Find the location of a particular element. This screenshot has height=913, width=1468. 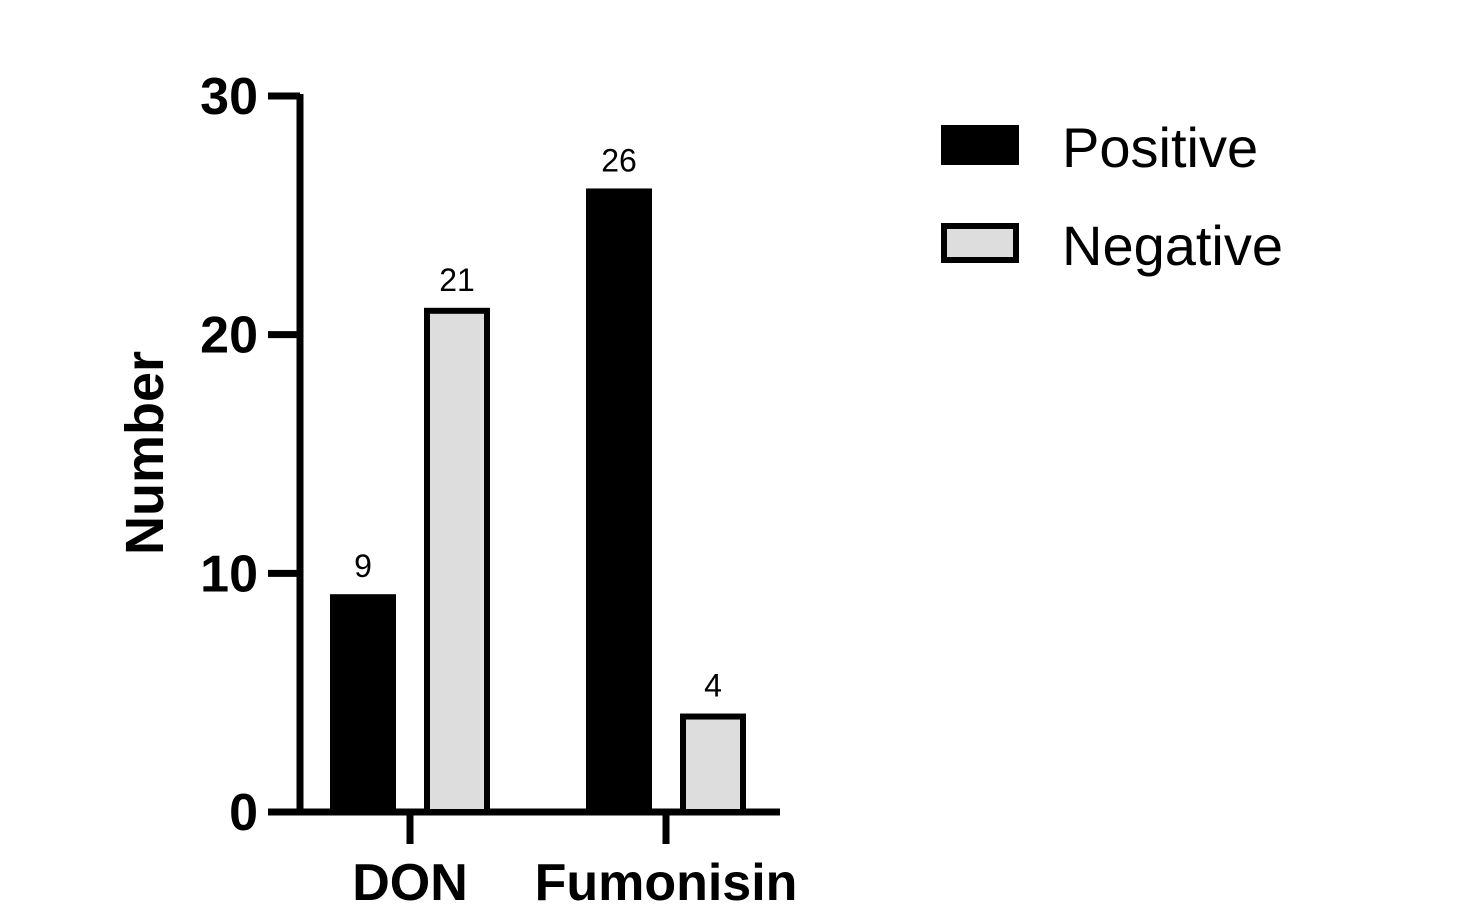

legend: Positive Negative is located at coordinates (1112, 196).